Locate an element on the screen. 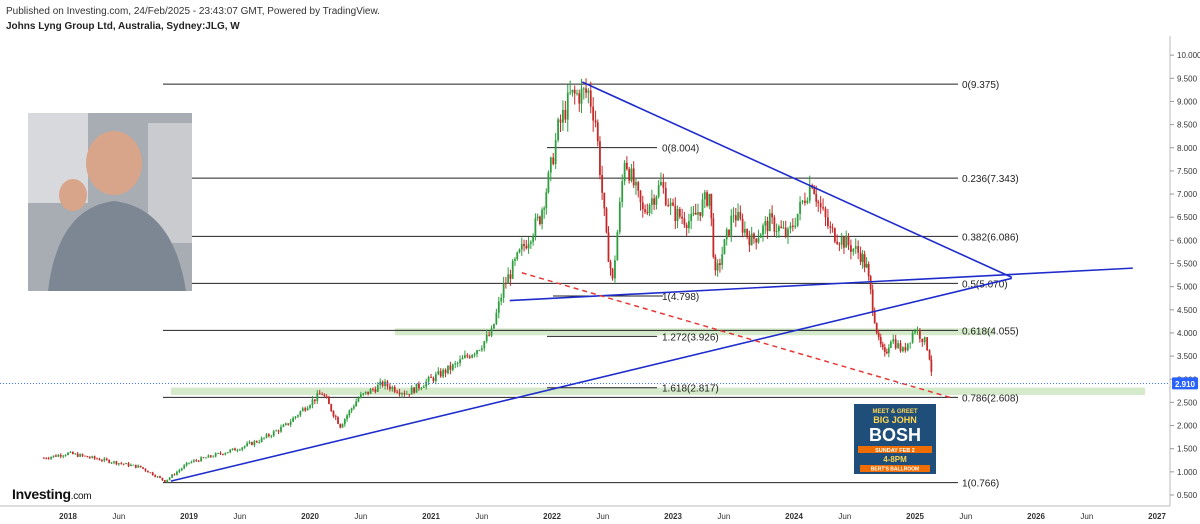 This screenshot has height=524, width=1200. fib-level-label: 0.236(7.343) is located at coordinates (990, 179).